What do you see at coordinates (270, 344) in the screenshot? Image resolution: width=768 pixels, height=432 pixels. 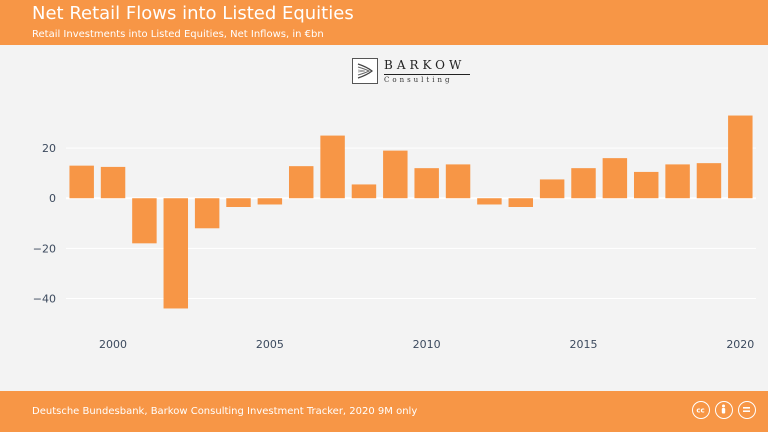 I see `x-tick-label: 2005` at bounding box center [270, 344].